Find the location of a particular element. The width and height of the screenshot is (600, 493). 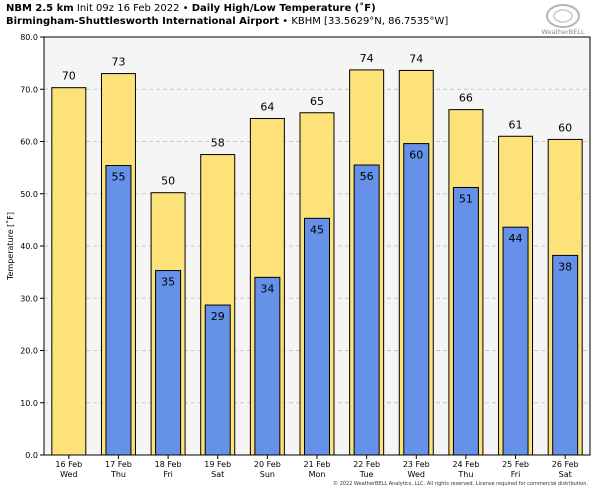

weatherbell-logo: WeatherBELL is located at coordinates (563, 20).